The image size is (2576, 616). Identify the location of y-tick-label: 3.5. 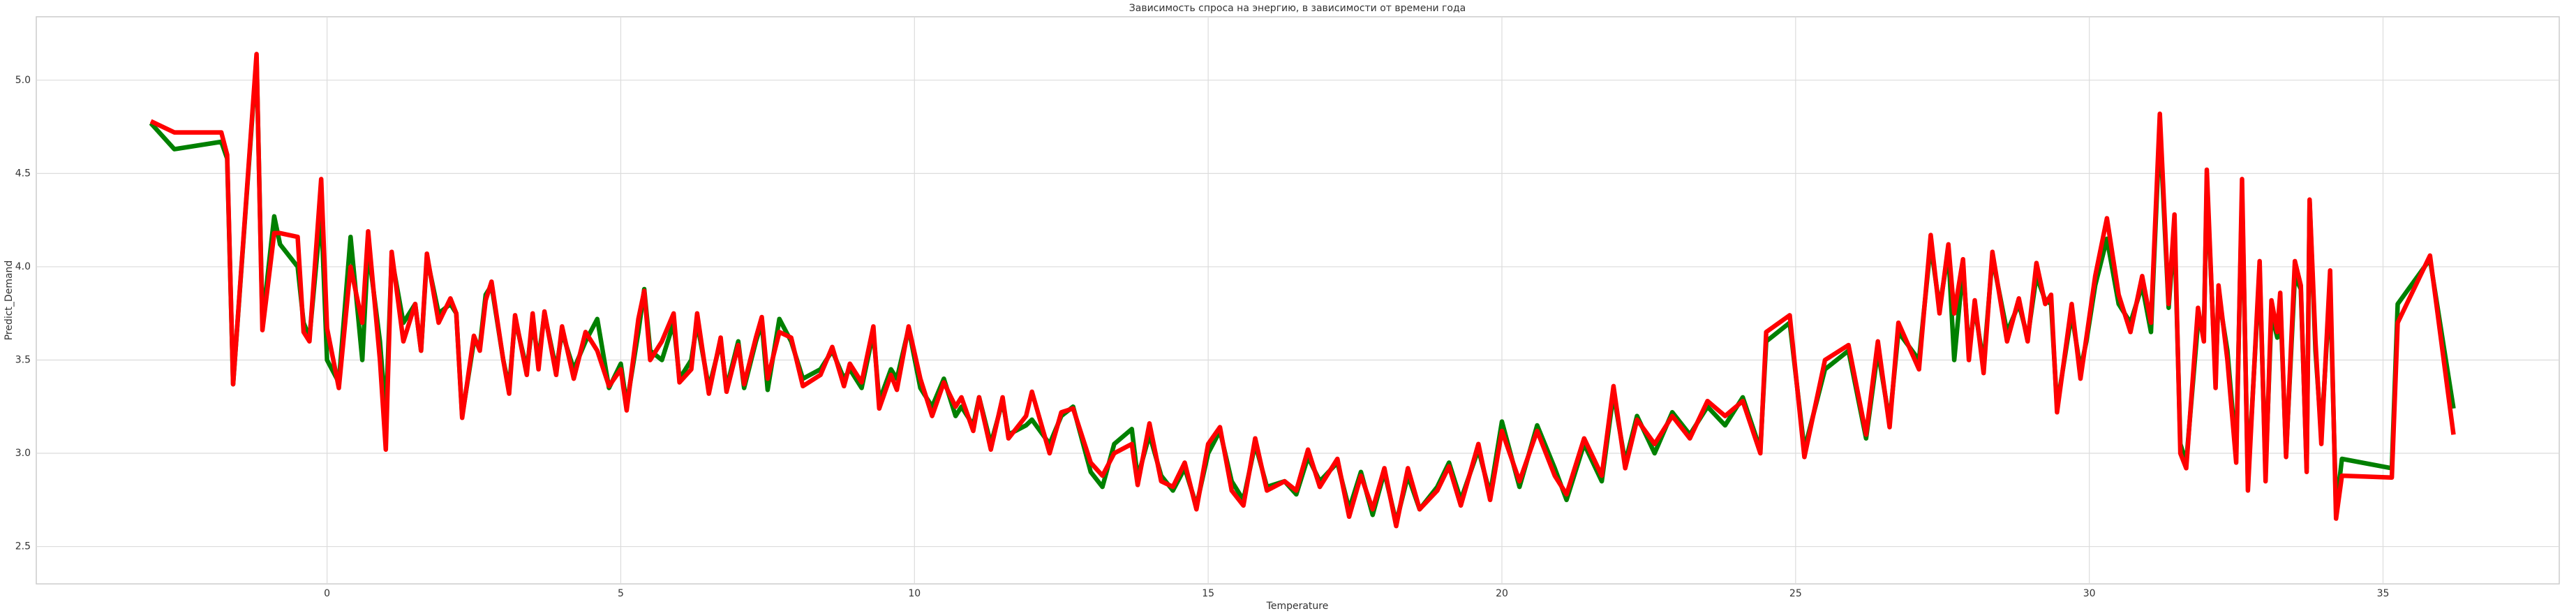
(23, 359).